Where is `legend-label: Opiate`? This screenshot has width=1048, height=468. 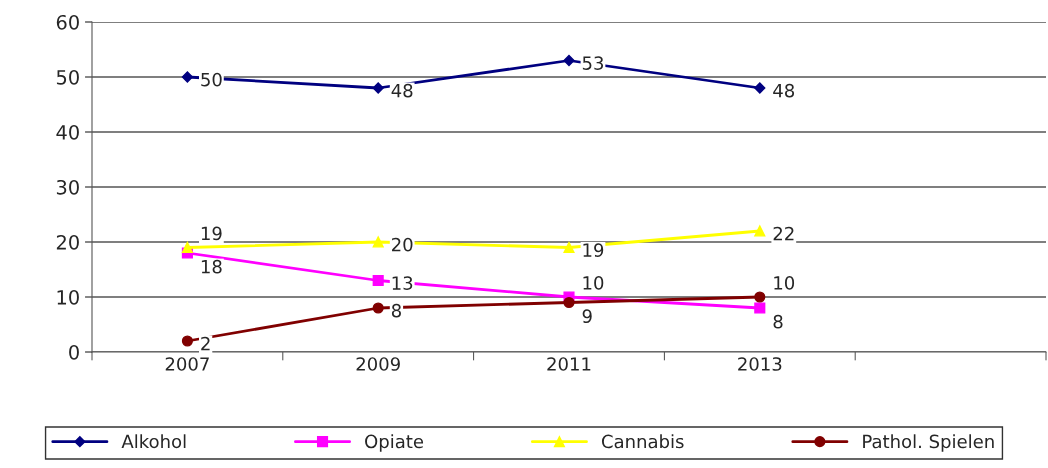 legend-label: Opiate is located at coordinates (394, 443).